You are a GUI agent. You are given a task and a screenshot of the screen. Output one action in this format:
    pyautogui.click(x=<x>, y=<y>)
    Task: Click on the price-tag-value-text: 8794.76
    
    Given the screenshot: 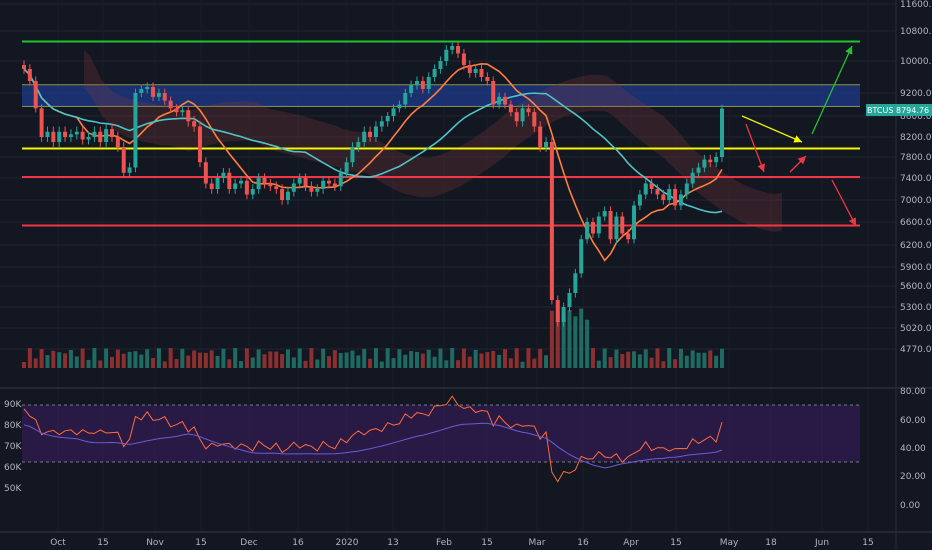 What is the action you would take?
    pyautogui.click(x=912, y=110)
    